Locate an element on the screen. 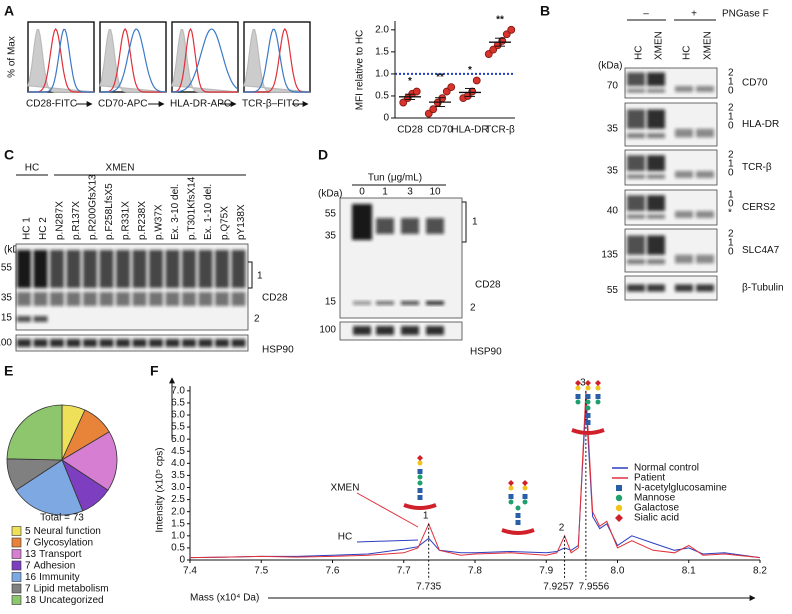  group-label: XMEN is located at coordinates (120, 168).